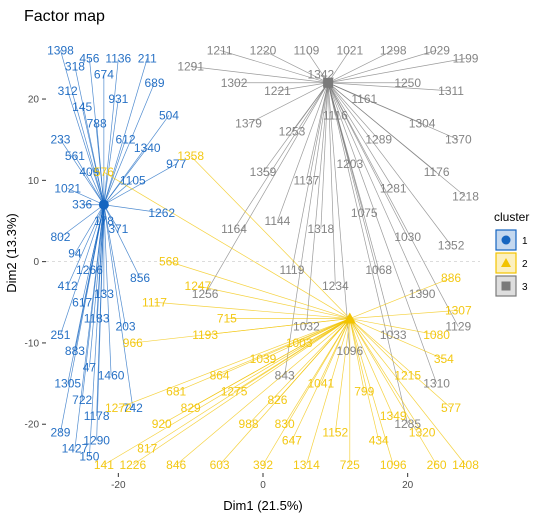  I want to click on point-label: 1041, so click(321, 384).